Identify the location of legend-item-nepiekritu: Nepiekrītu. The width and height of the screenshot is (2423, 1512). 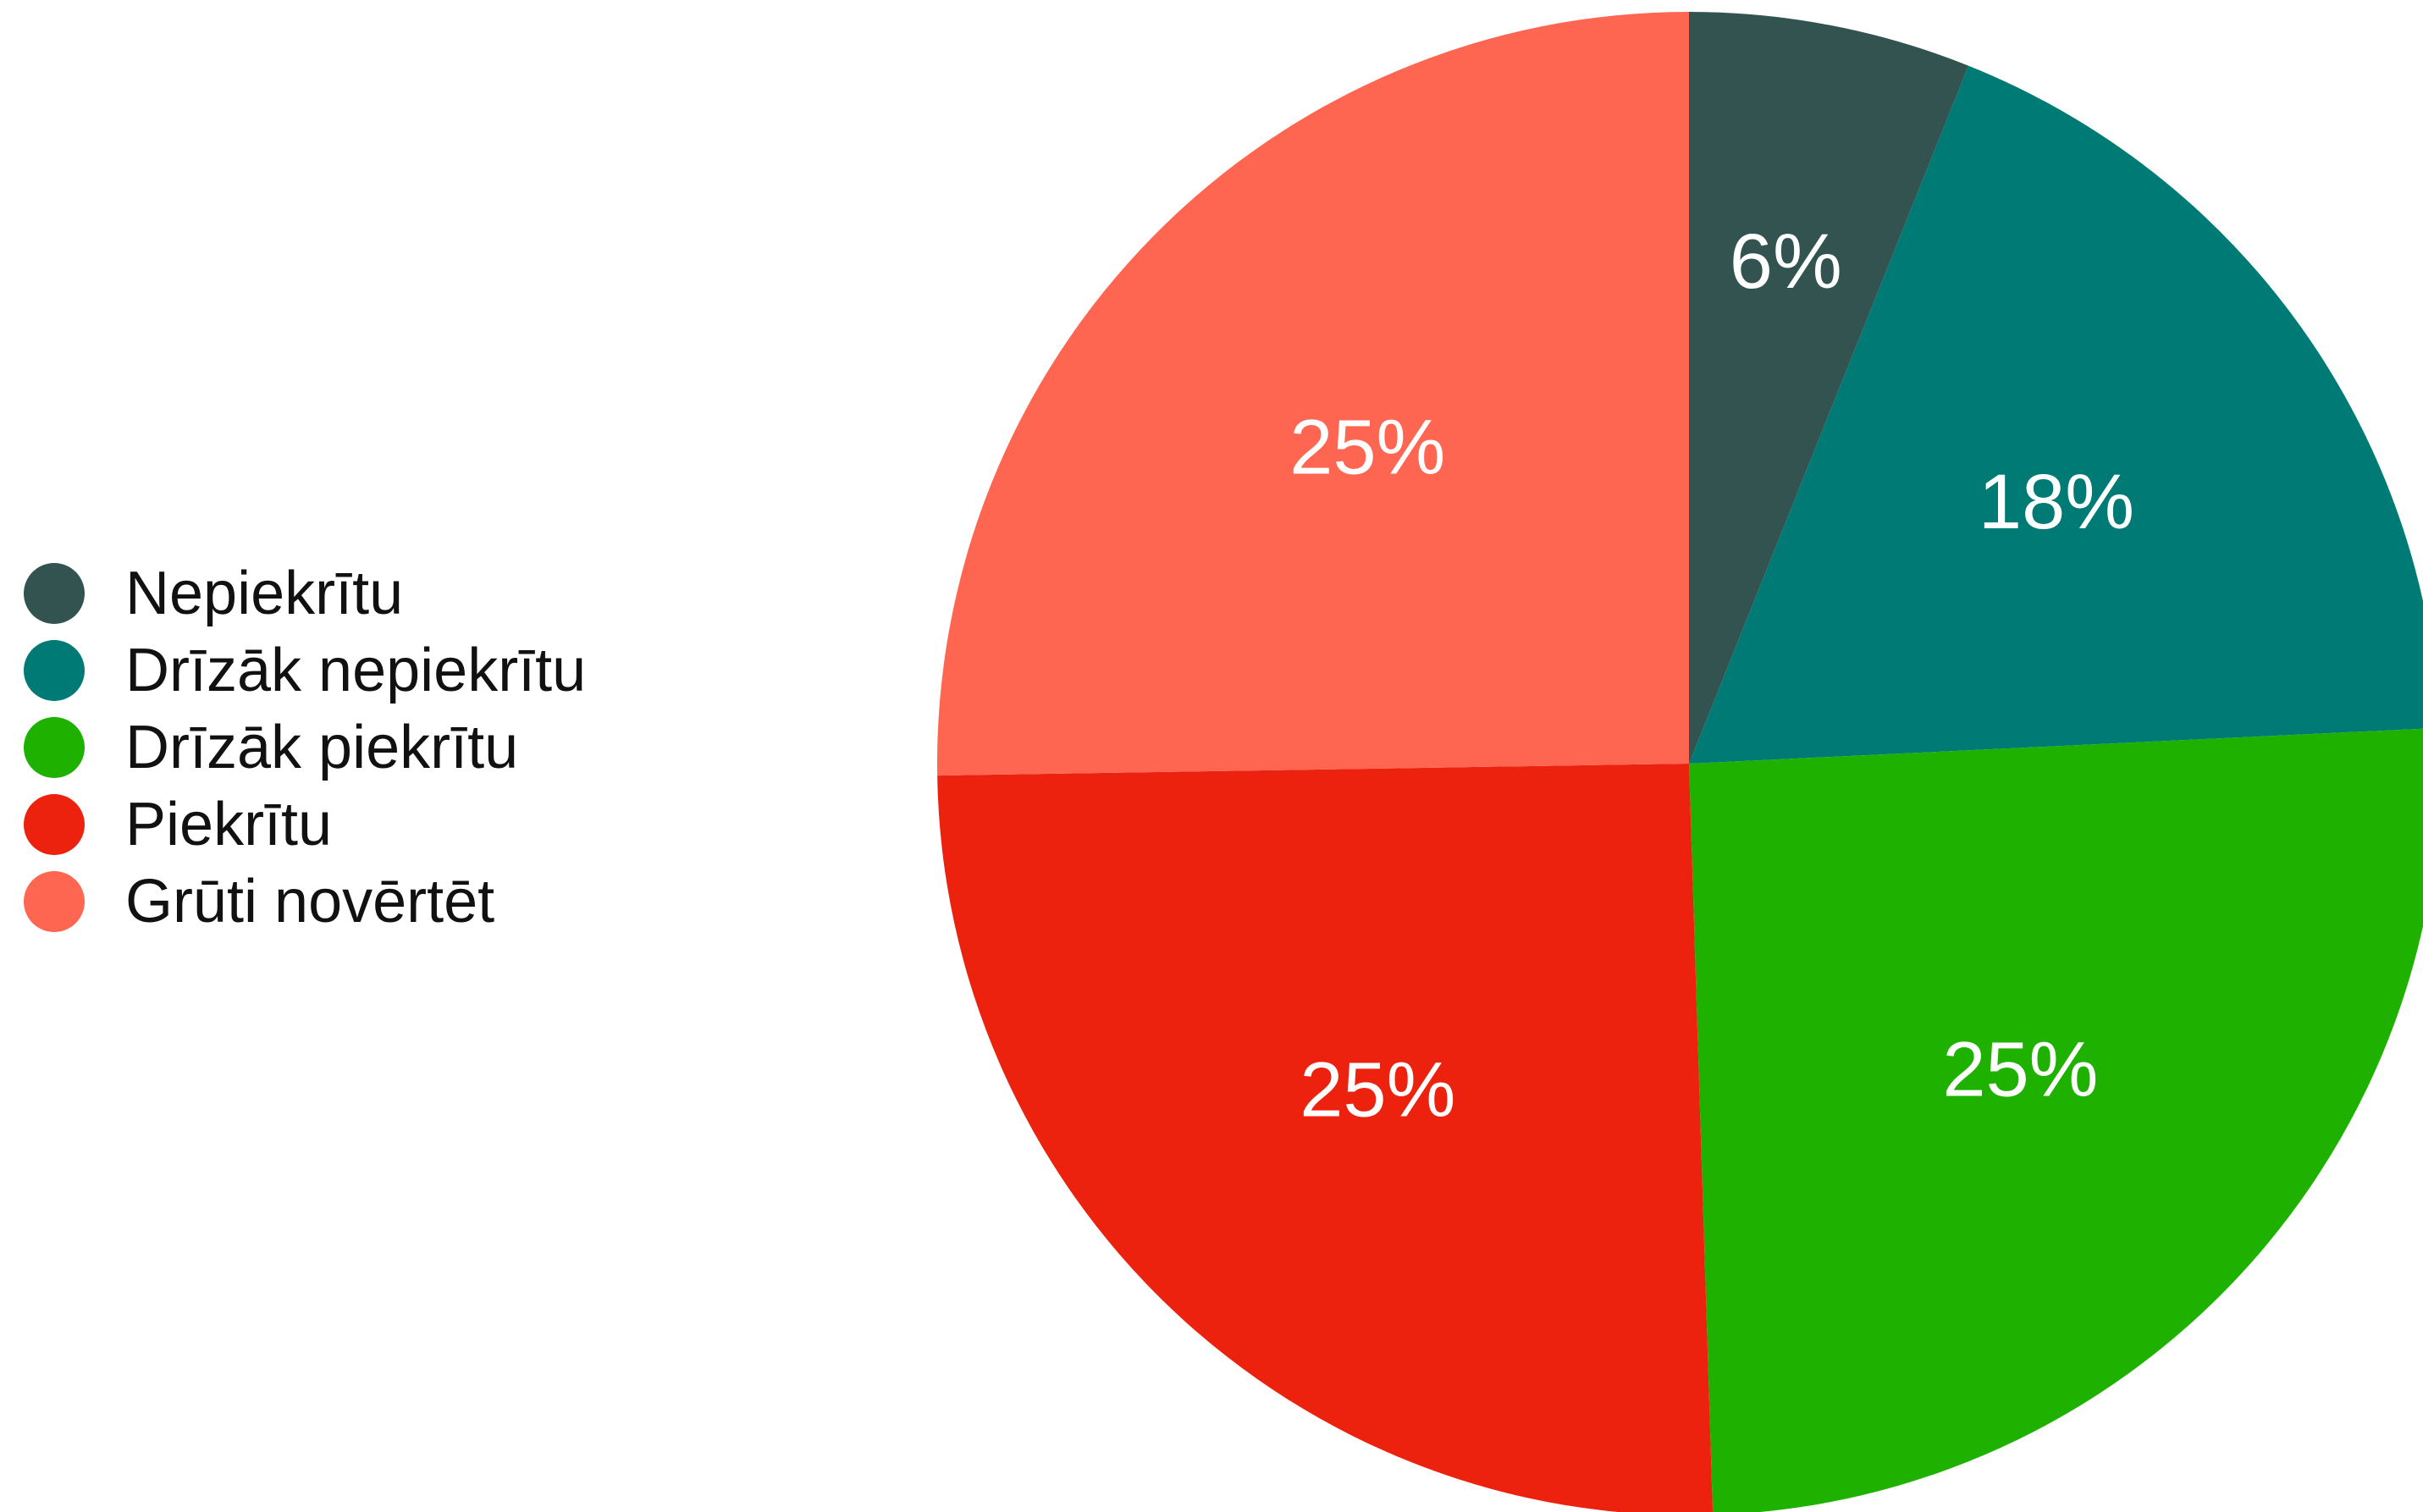
(305, 593).